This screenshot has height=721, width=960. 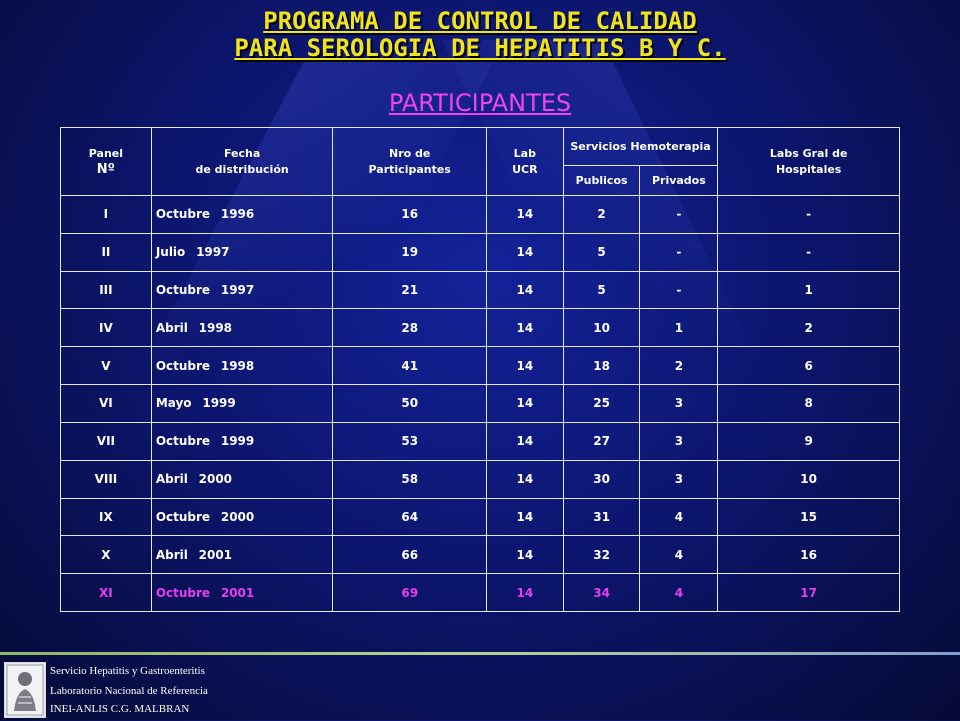 I want to click on cell-fecha-year: 1996, so click(x=237, y=214).